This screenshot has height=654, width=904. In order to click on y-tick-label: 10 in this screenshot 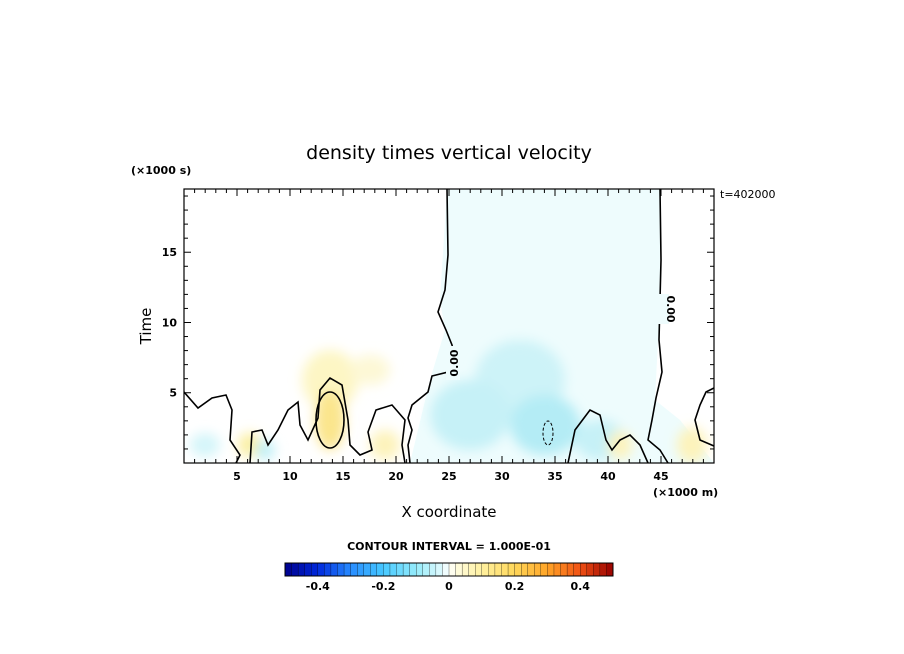, I will do `click(170, 322)`.